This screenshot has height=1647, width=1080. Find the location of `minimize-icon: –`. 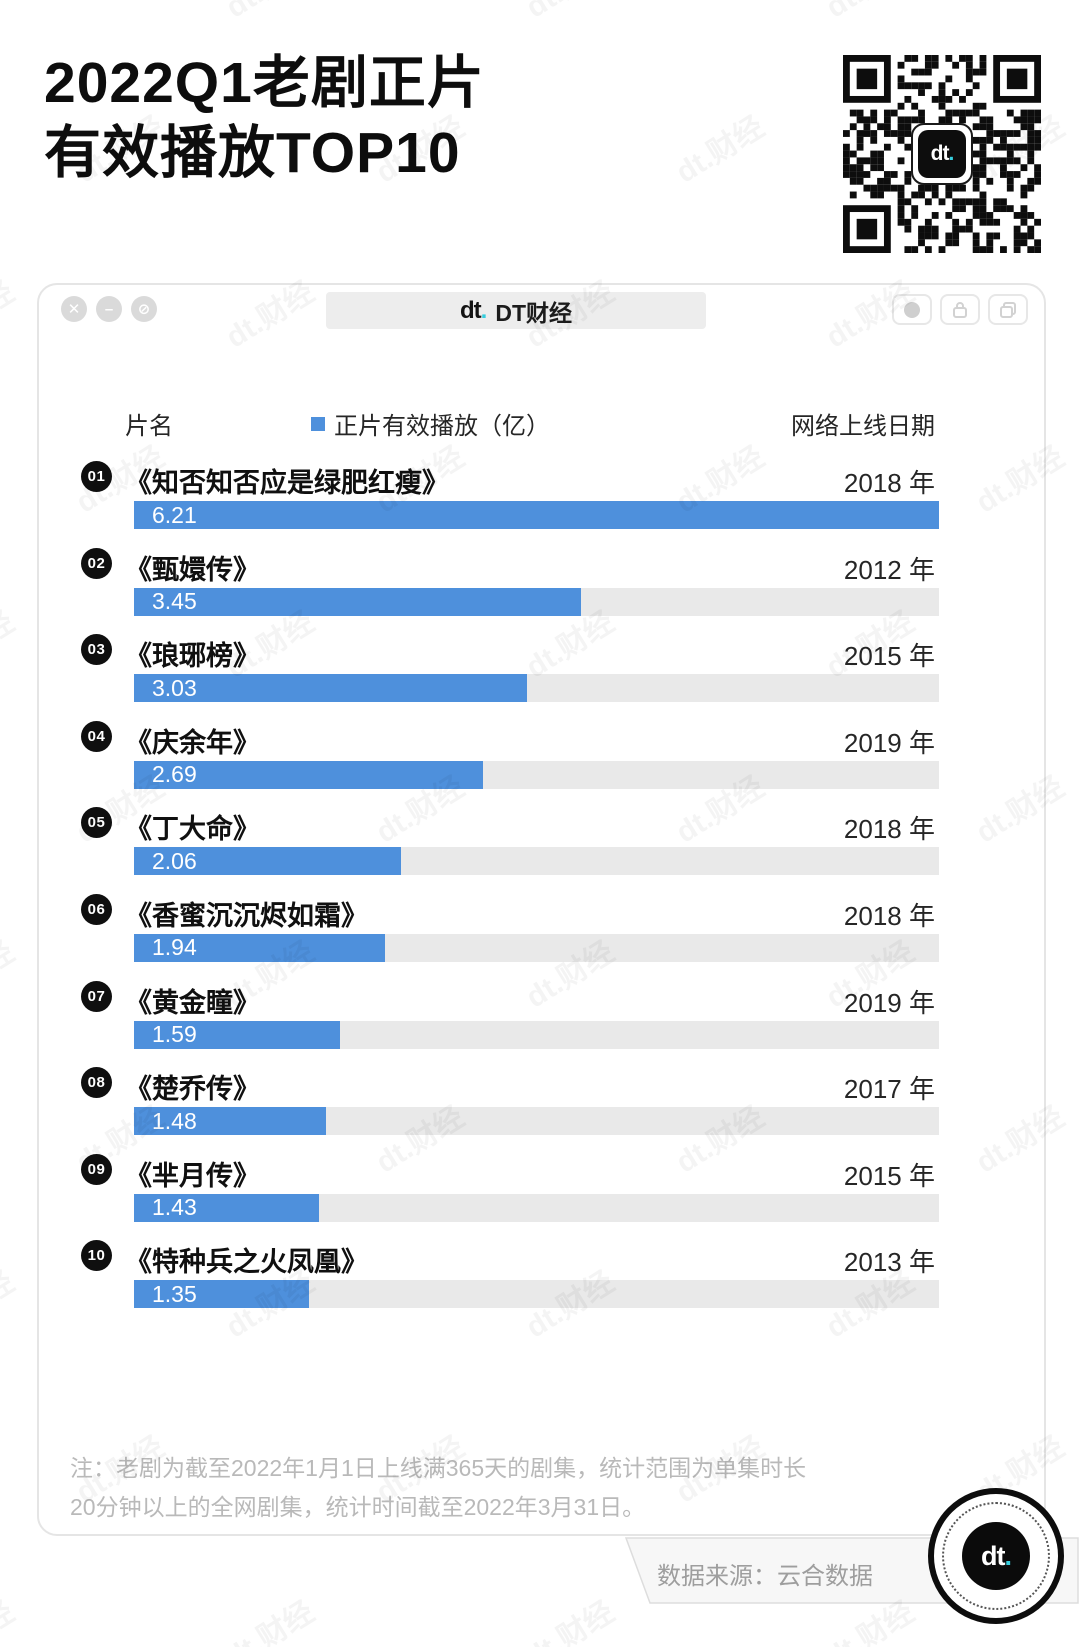

minimize-icon: – is located at coordinates (109, 309).